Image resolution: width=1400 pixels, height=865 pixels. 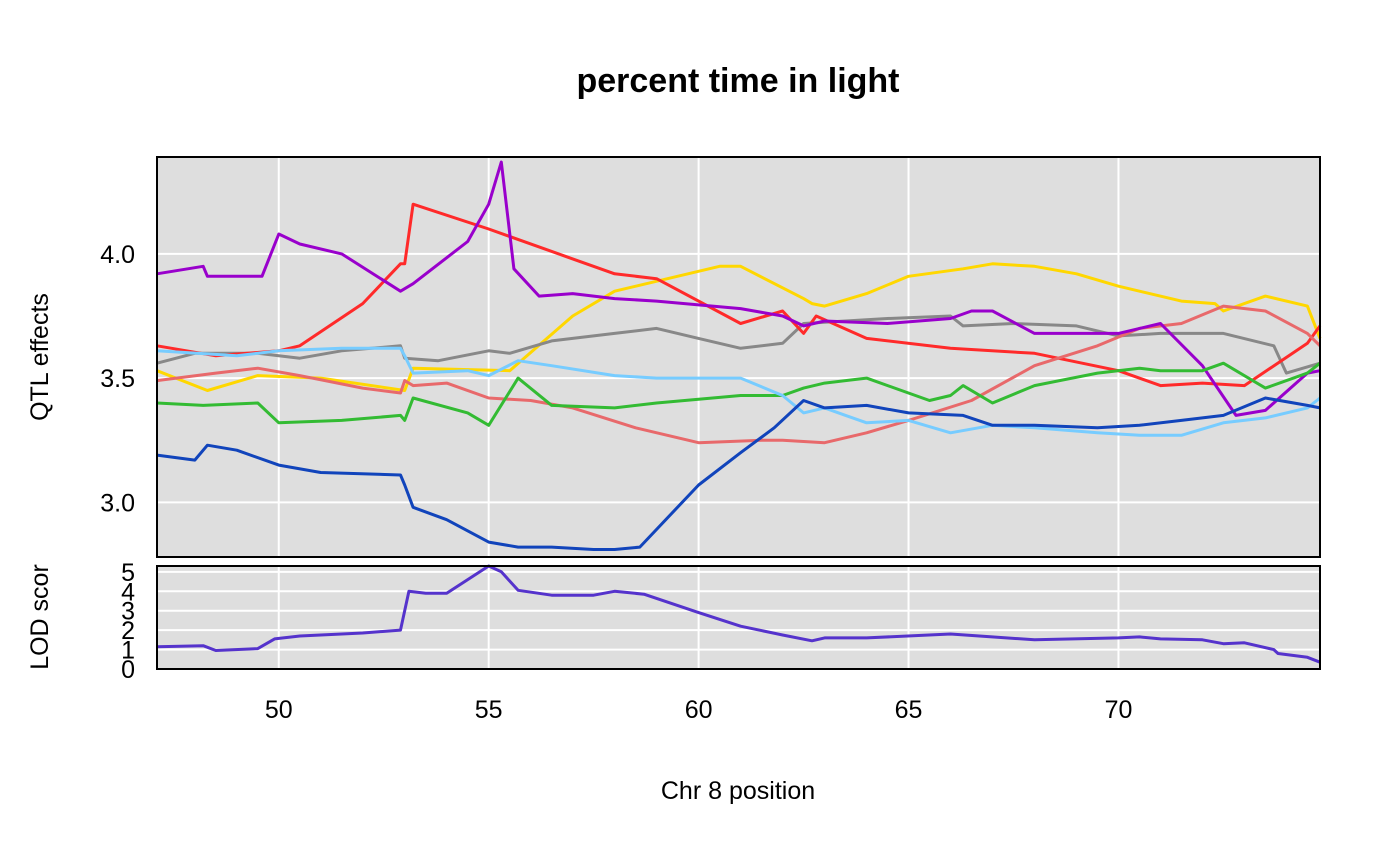 I want to click on y-tick-label: 3.5, so click(x=117, y=379).